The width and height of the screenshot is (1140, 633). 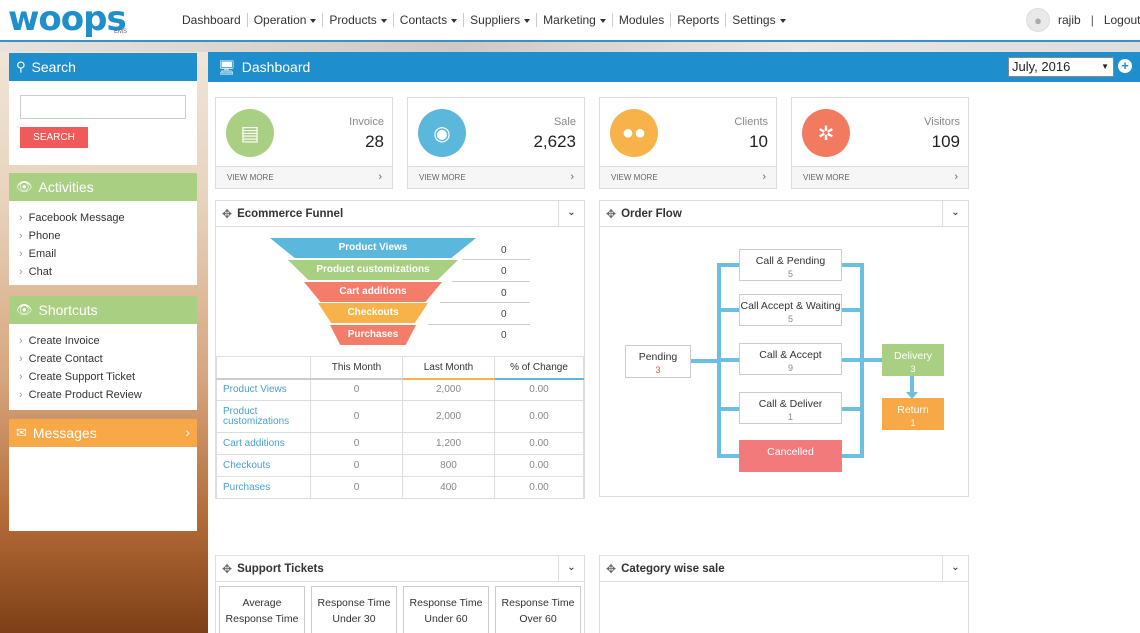 I want to click on nav-products: Products, so click(x=358, y=20).